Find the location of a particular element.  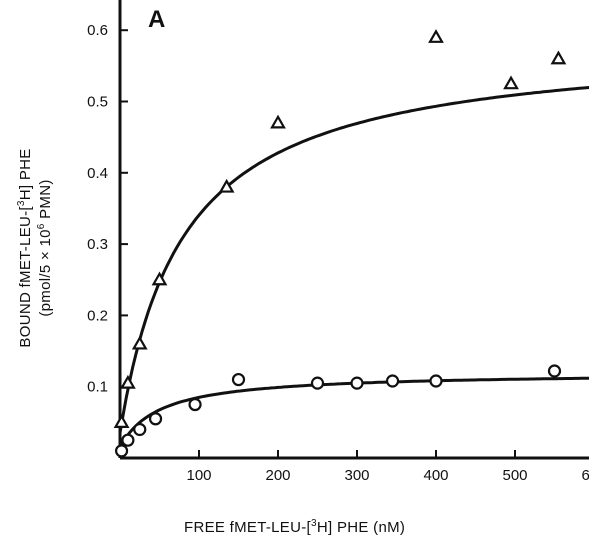

y-axis-title-line1-sup: 3 is located at coordinates (21, 203).